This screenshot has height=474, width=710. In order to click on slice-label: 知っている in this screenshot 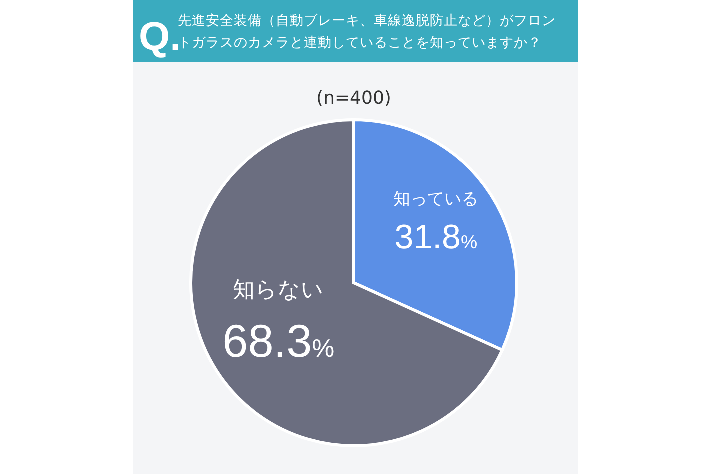, I will do `click(436, 199)`.